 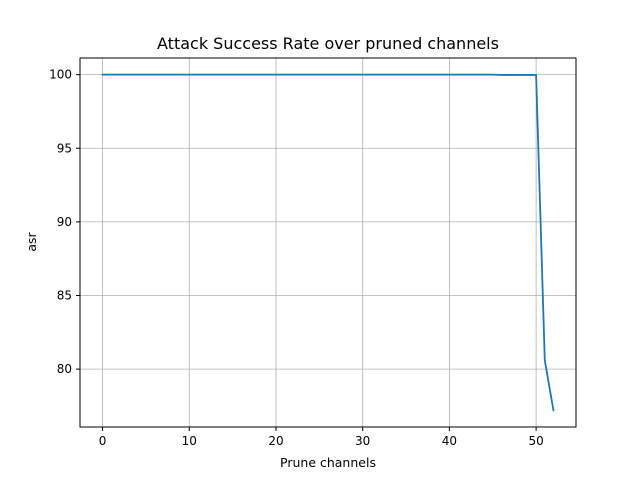 I want to click on x-tick-label: 40, so click(x=449, y=441).